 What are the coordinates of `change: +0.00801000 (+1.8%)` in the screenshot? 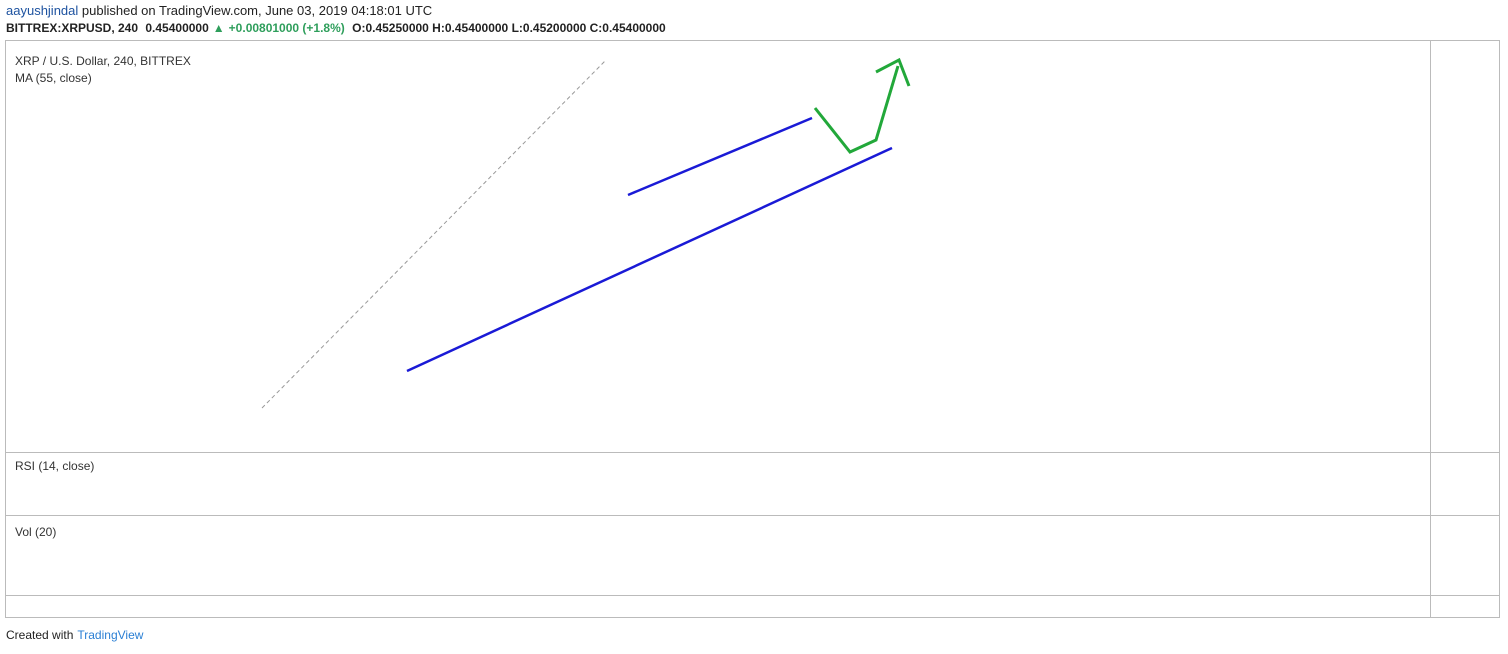 It's located at (286, 28).